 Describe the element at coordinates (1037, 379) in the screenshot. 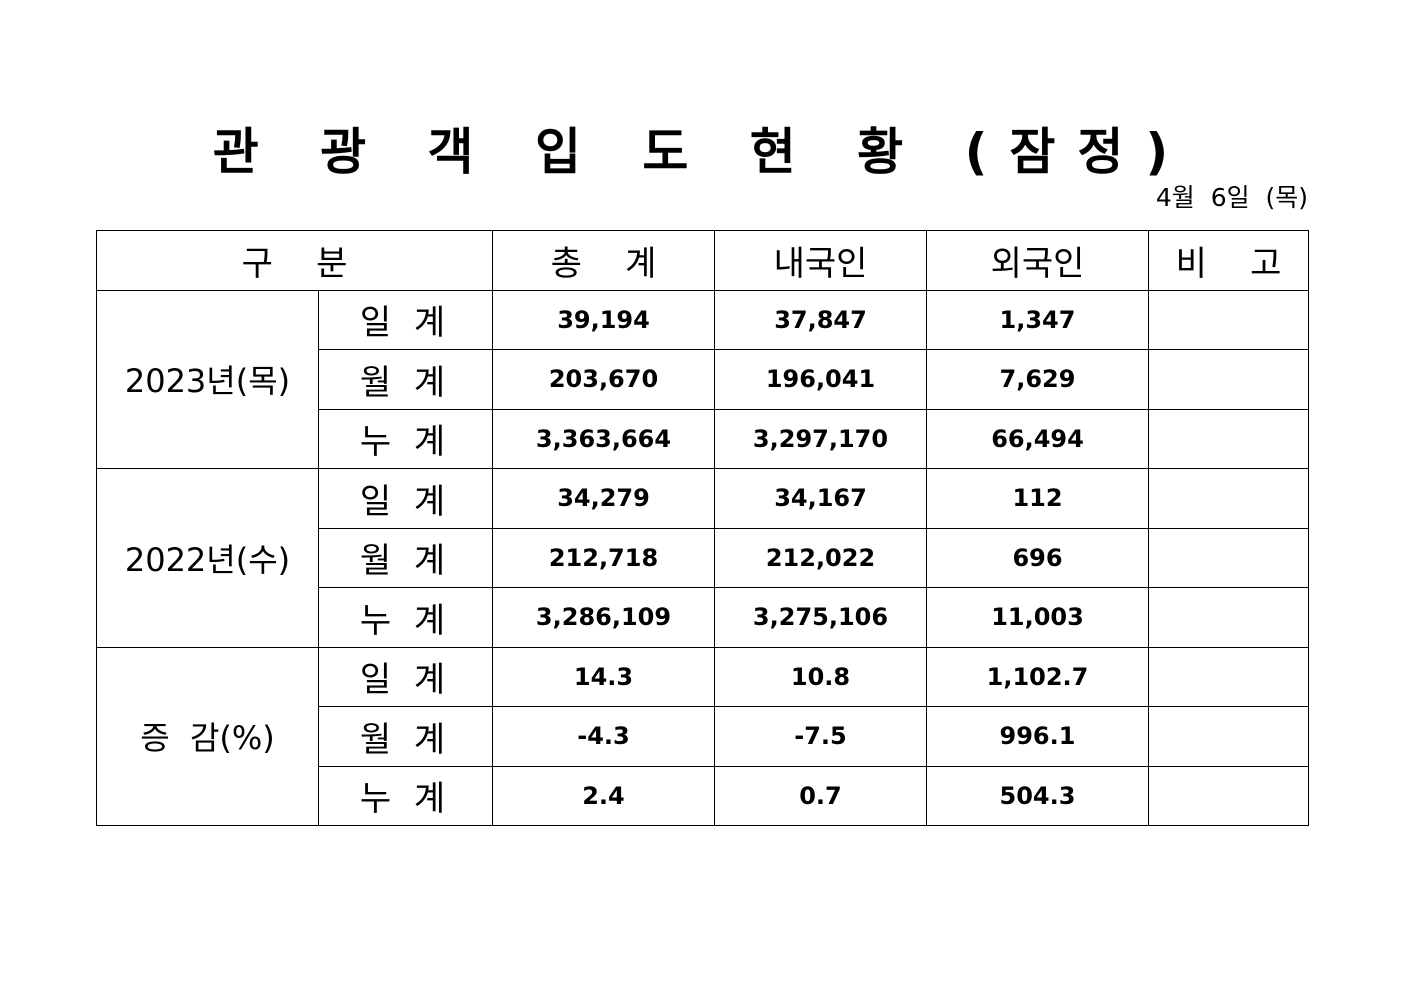

I see `foreign-cell: 7,629` at that location.